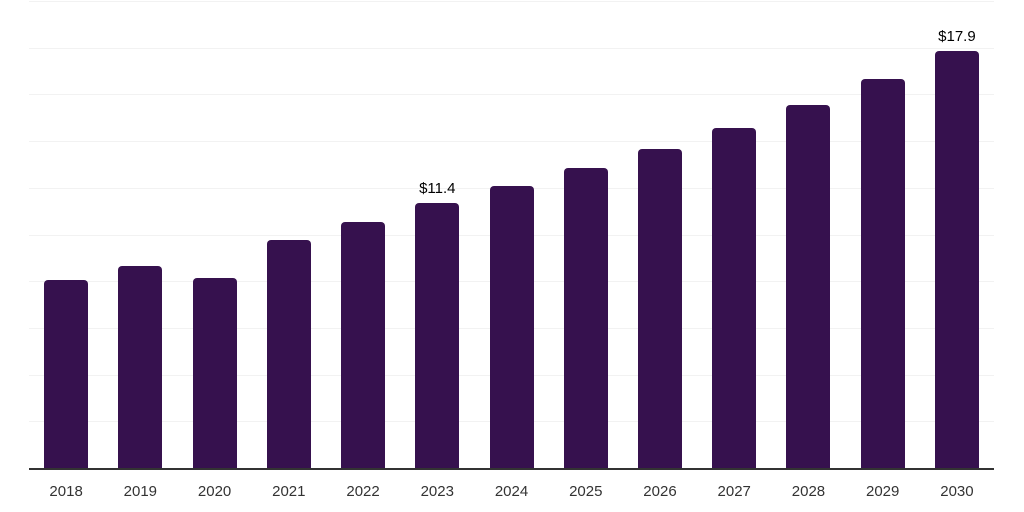  I want to click on x-tick-2027: 2027, so click(734, 491).